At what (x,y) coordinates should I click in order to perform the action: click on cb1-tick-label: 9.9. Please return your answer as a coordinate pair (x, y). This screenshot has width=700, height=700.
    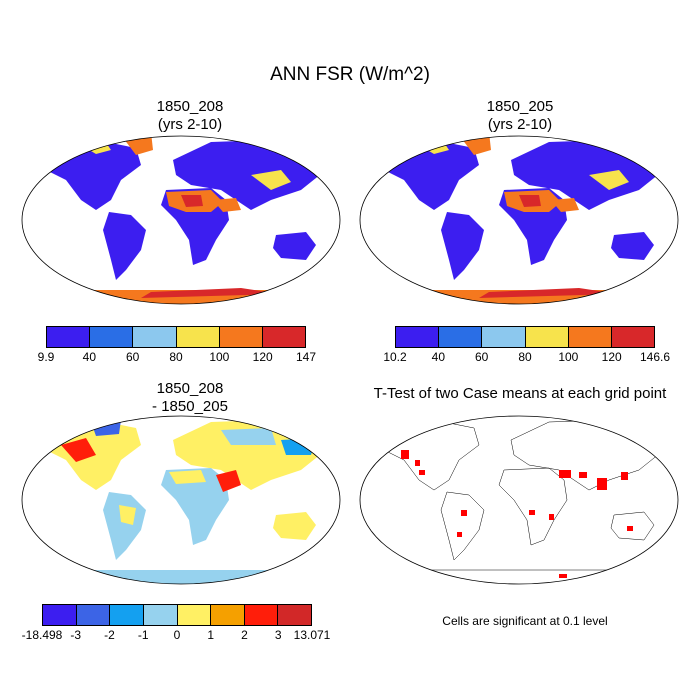
    Looking at the image, I should click on (46, 357).